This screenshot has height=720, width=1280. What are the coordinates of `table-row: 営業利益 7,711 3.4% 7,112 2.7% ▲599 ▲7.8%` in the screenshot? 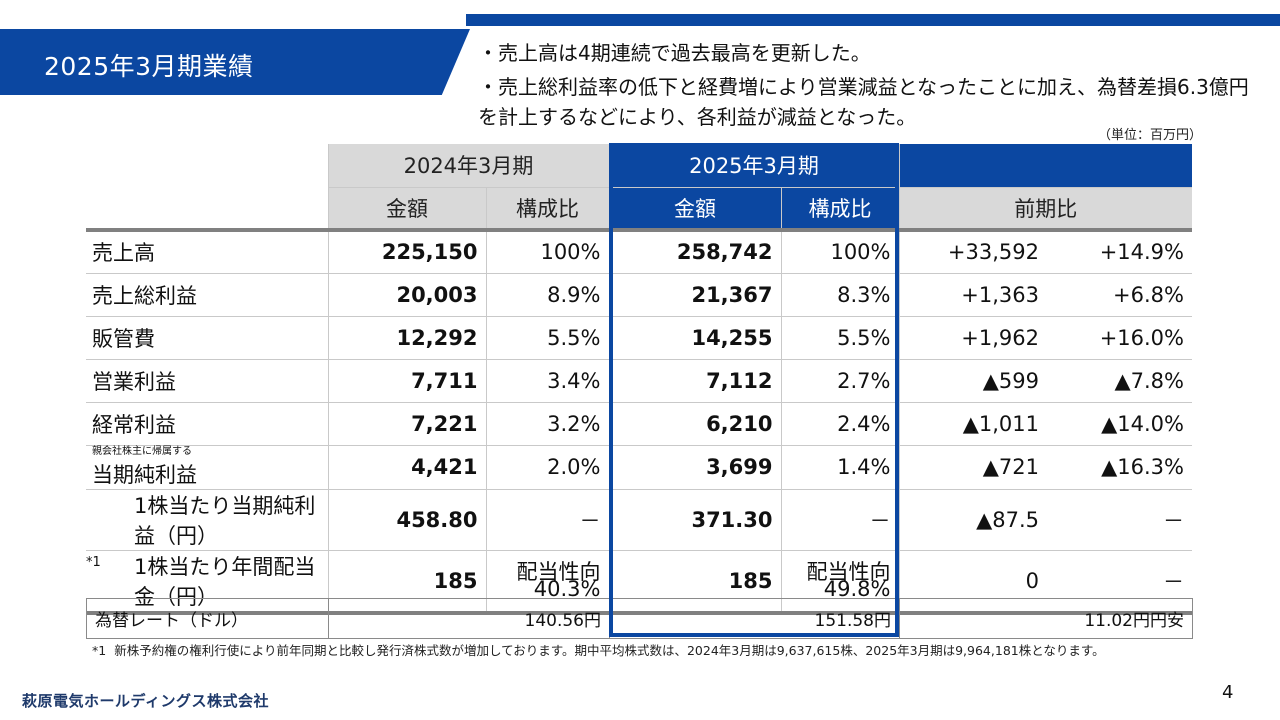 It's located at (639, 381).